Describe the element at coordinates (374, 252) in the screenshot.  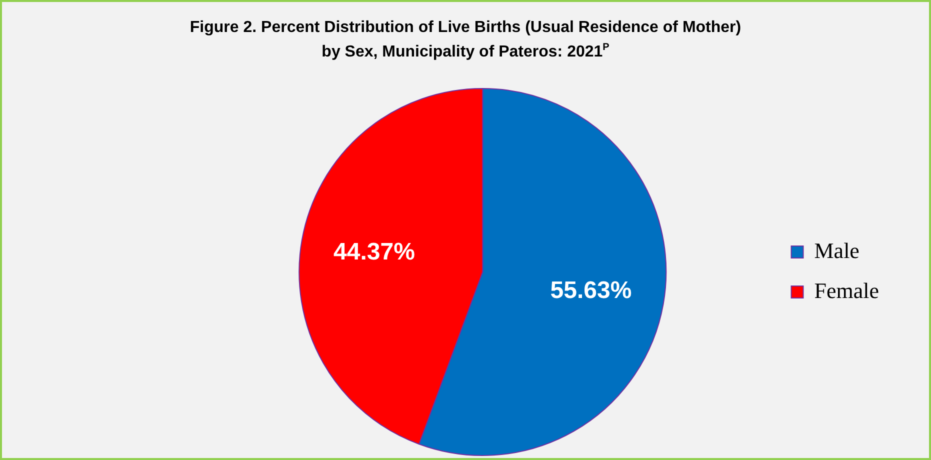
I see `data-label: 44.37%` at that location.